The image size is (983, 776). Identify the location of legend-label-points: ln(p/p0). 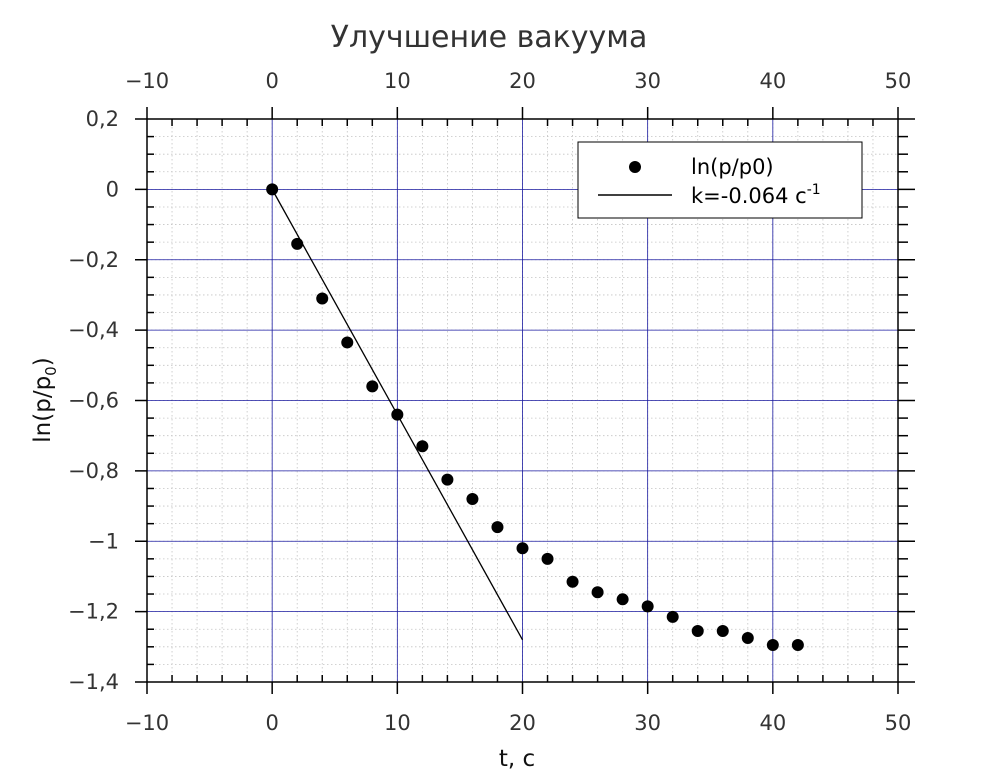
(732, 167).